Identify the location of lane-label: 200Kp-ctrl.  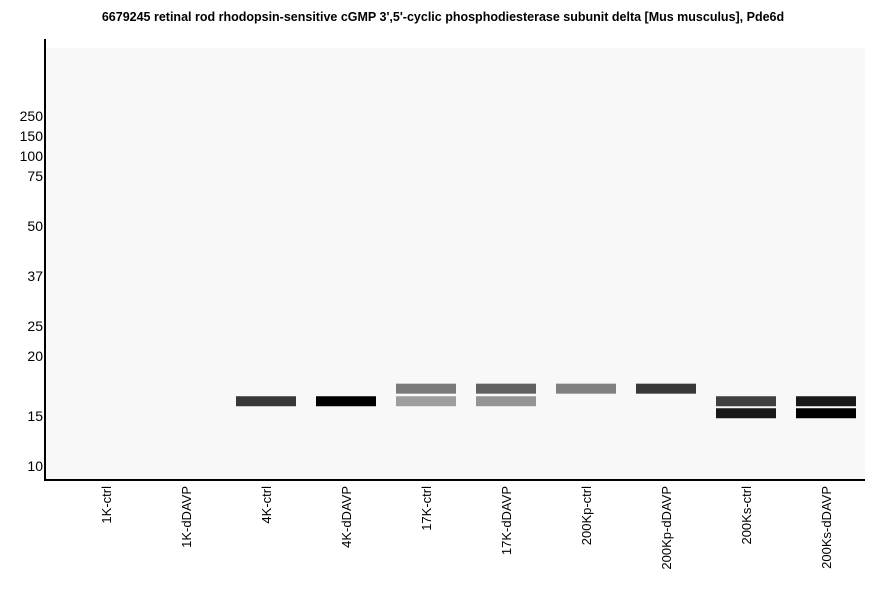
(586, 515).